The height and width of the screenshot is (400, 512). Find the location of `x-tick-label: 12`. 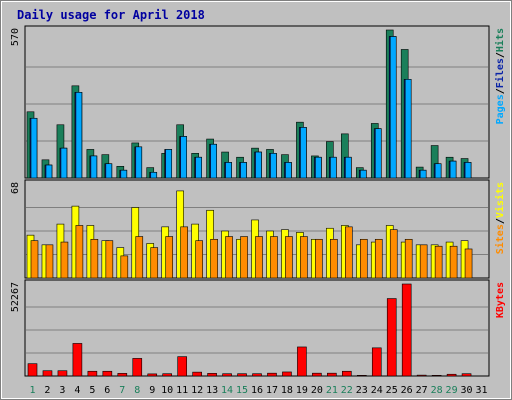

x-tick-label: 12 is located at coordinates (197, 390).